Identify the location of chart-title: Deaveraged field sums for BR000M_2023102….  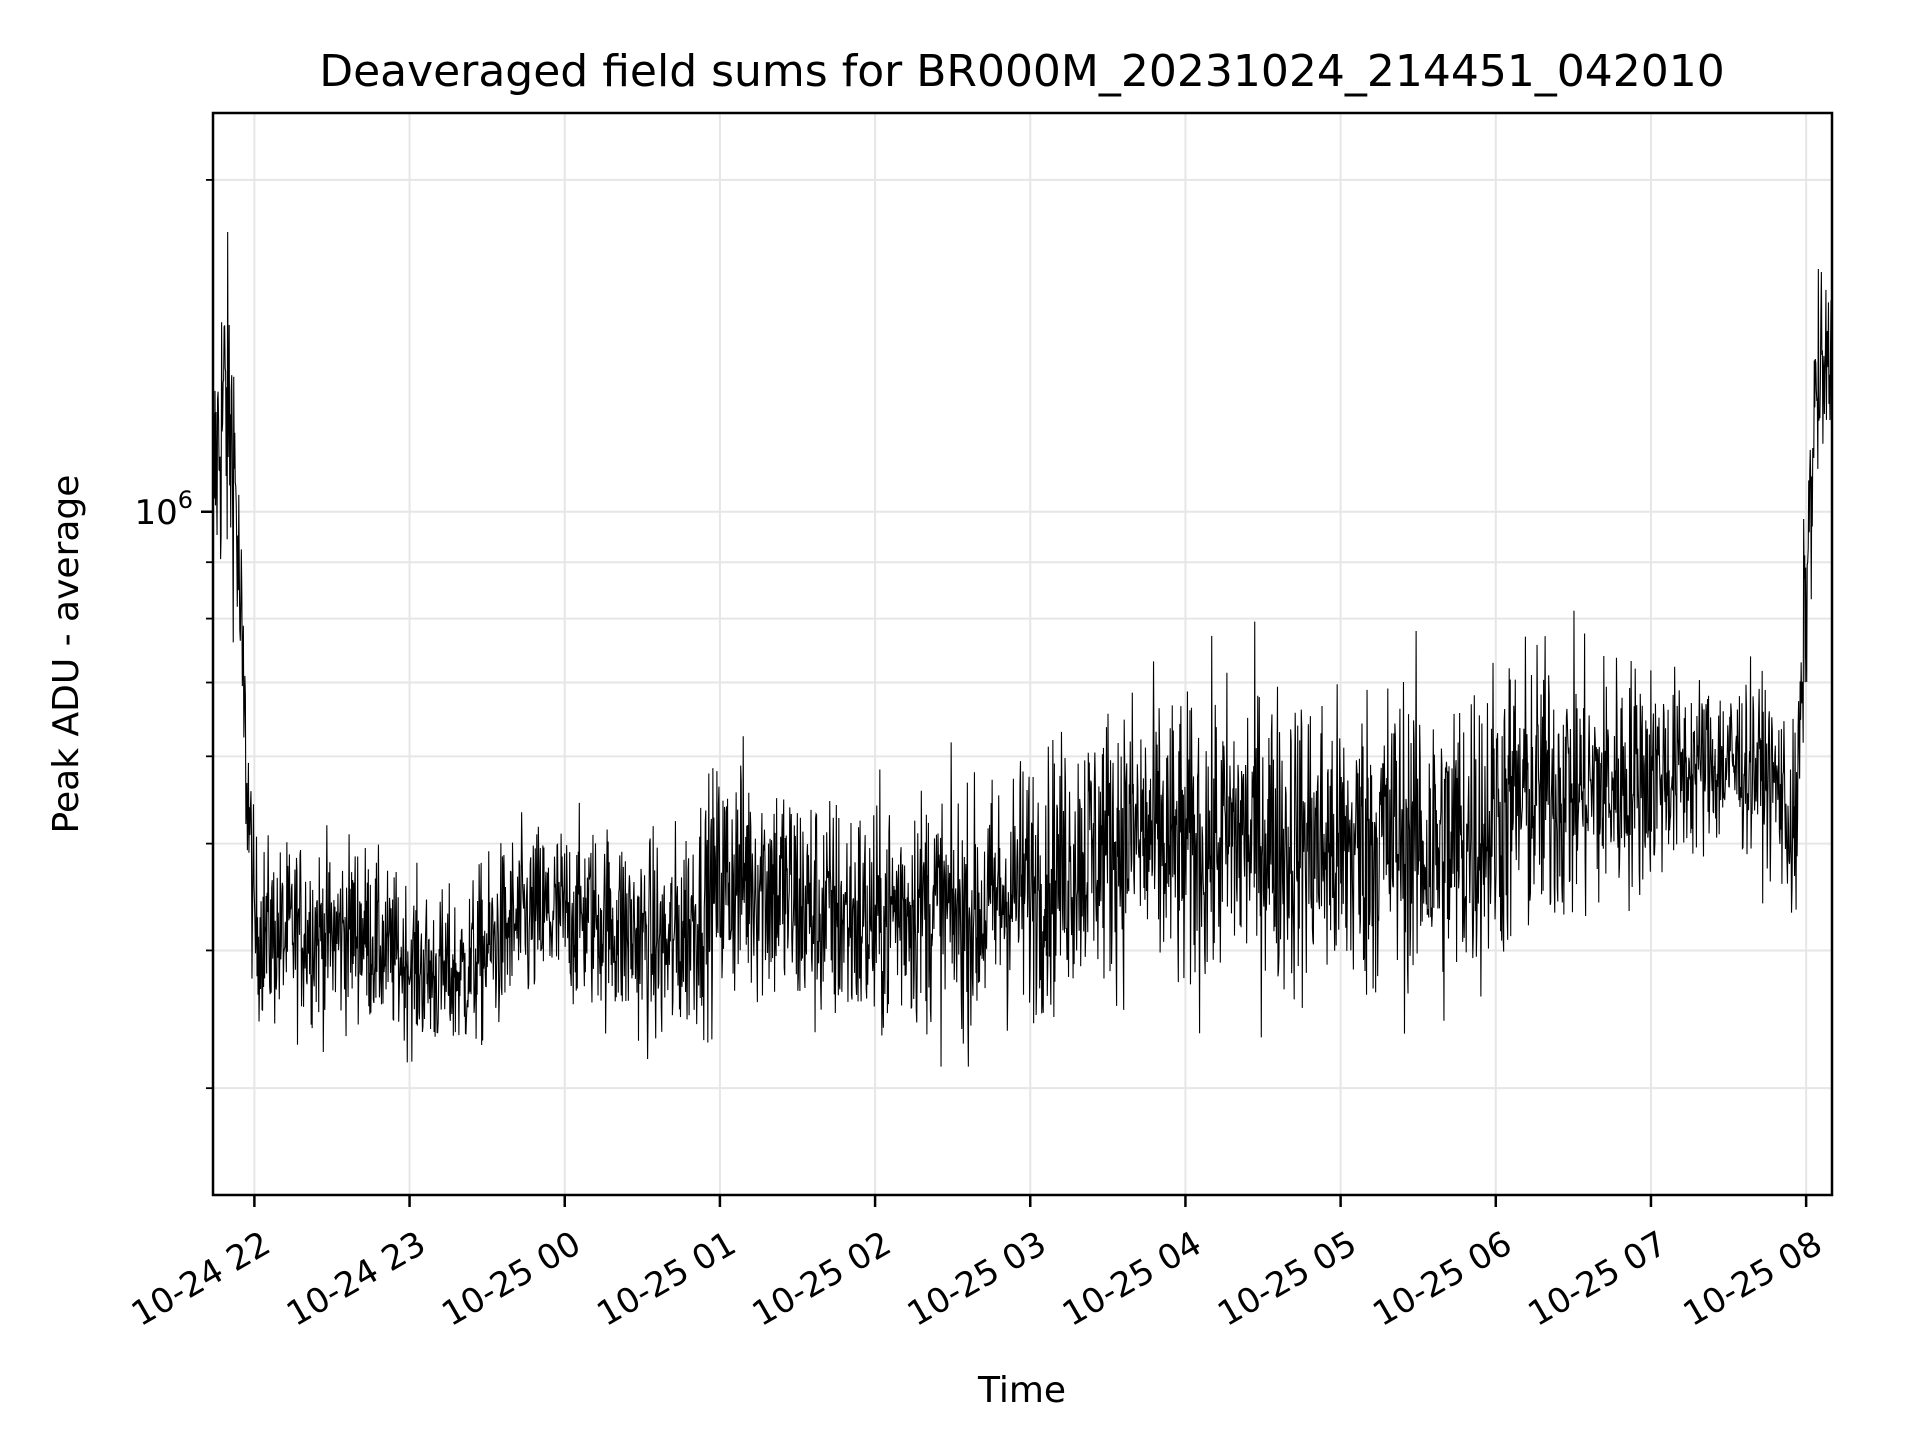
(1022, 71).